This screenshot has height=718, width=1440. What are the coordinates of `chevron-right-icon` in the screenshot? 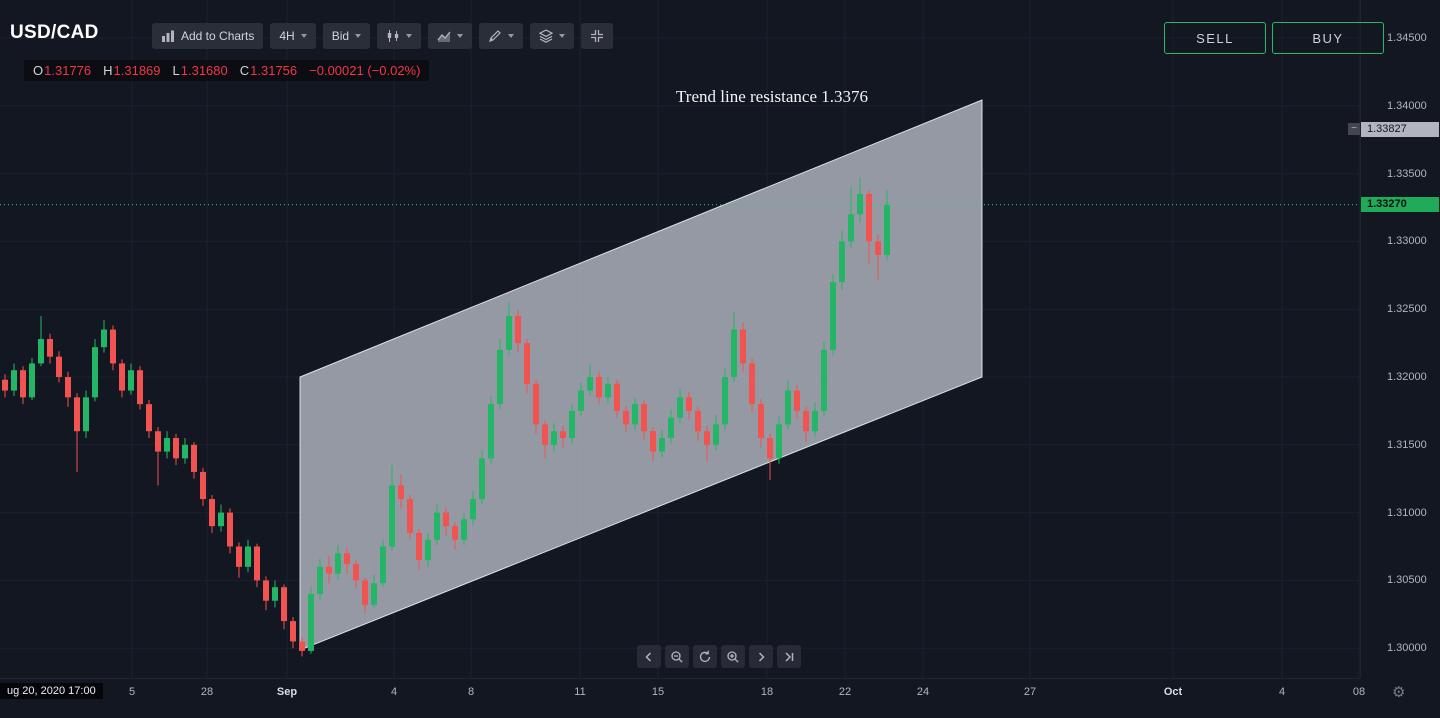 It's located at (761, 656).